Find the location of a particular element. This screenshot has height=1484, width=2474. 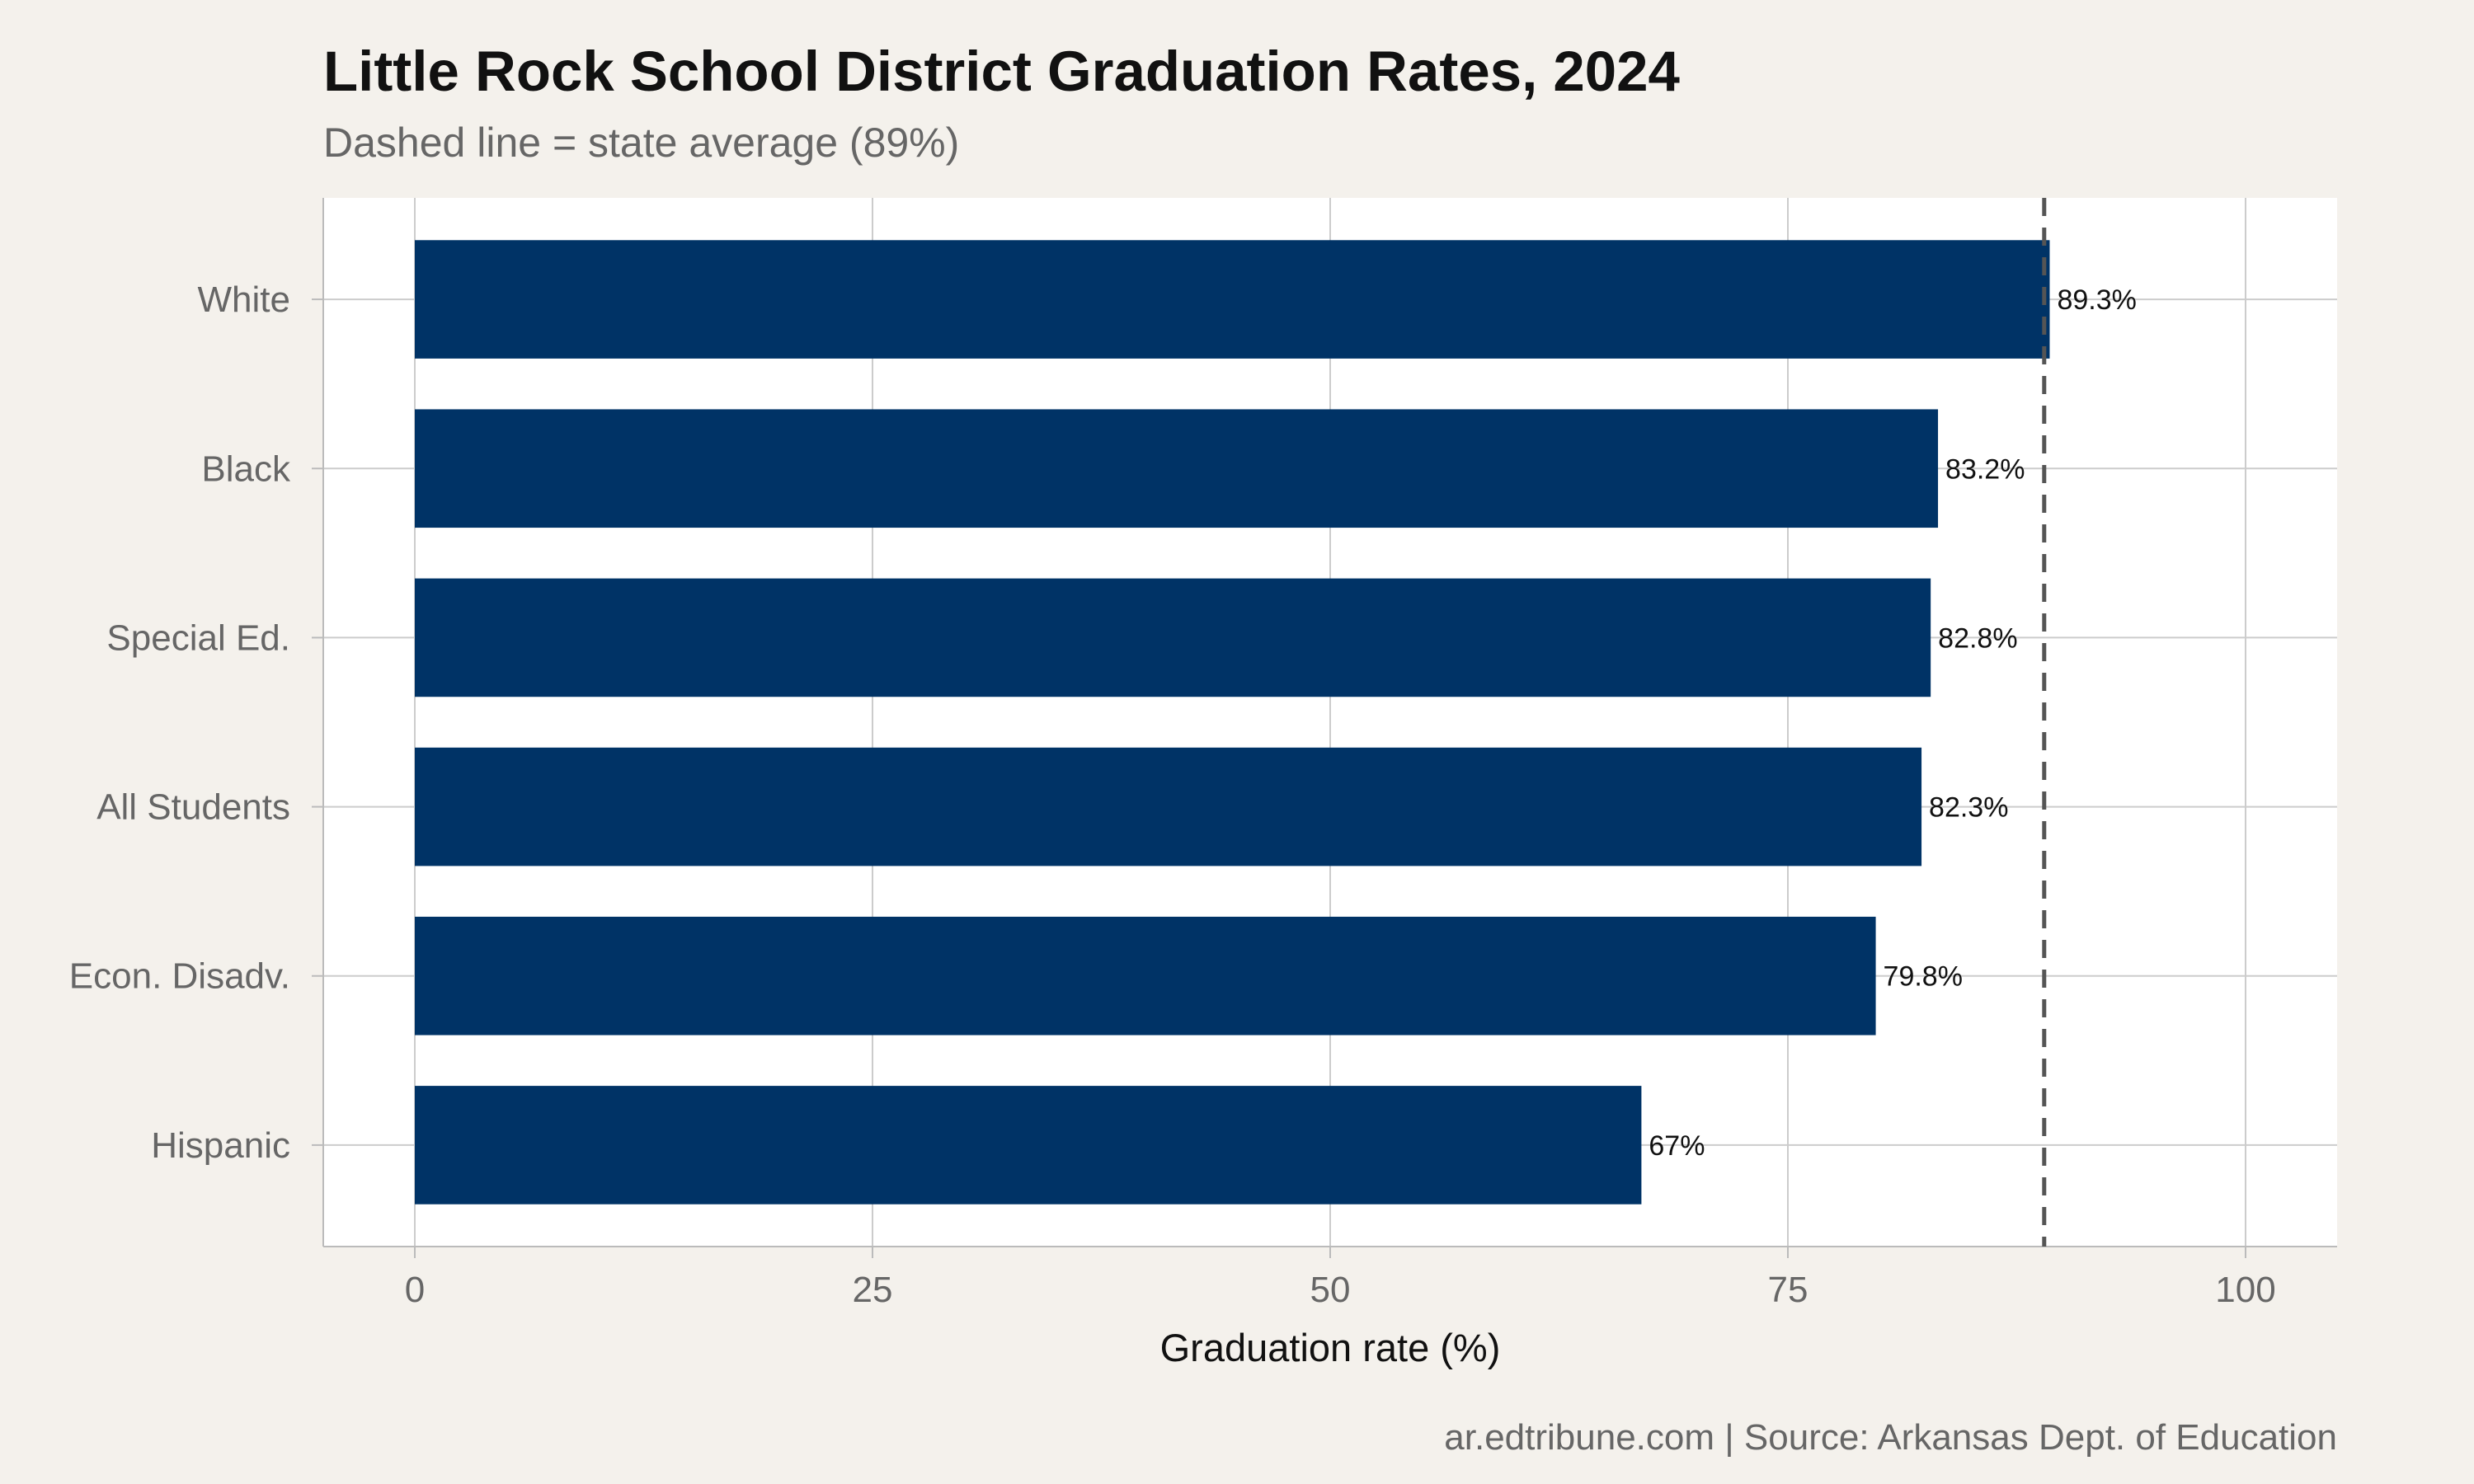

bar-value-label: 82.8% is located at coordinates (1977, 638).